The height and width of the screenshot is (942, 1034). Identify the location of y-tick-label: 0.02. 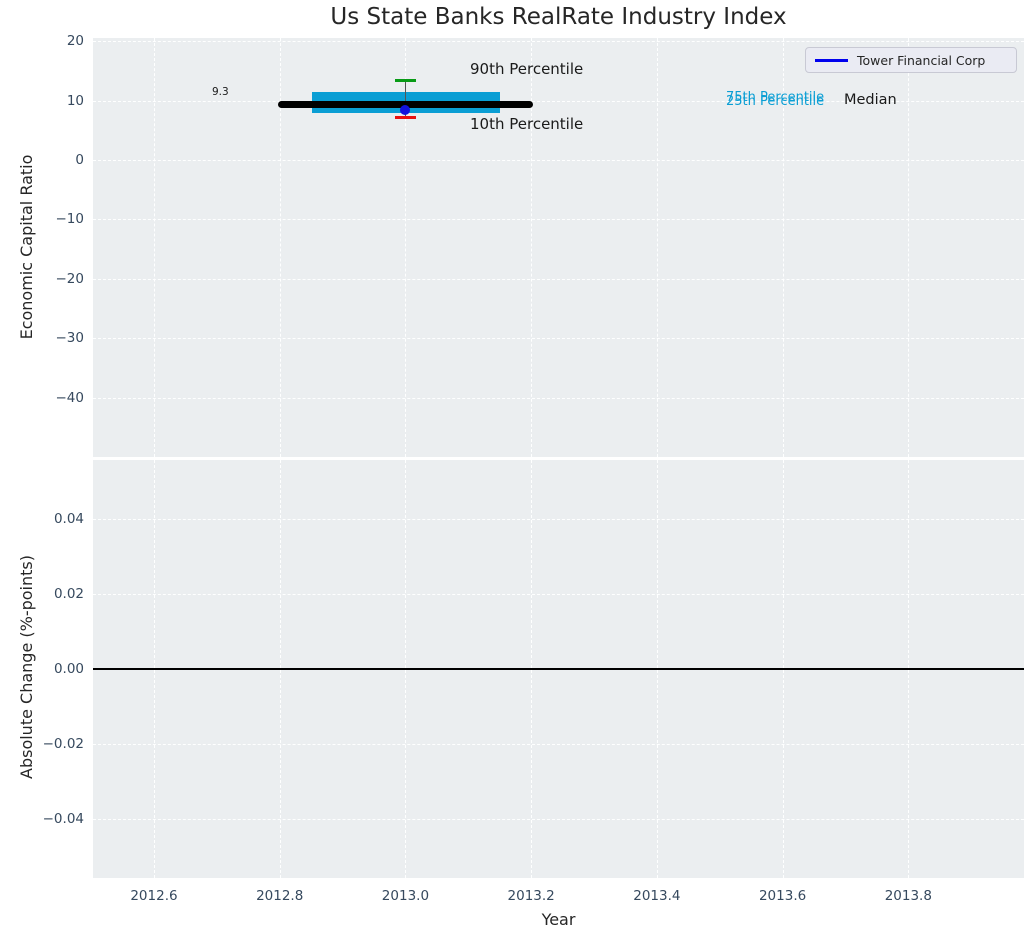
(68, 593).